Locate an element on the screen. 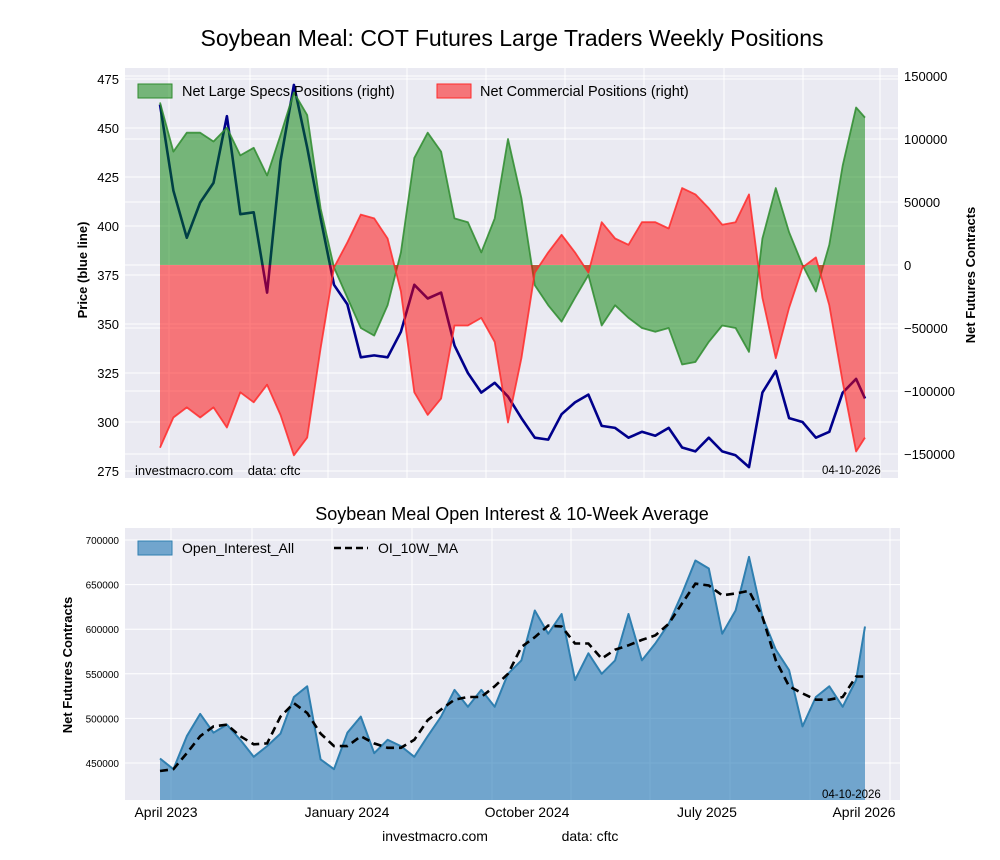  net-tick-label: −50000 is located at coordinates (926, 328).